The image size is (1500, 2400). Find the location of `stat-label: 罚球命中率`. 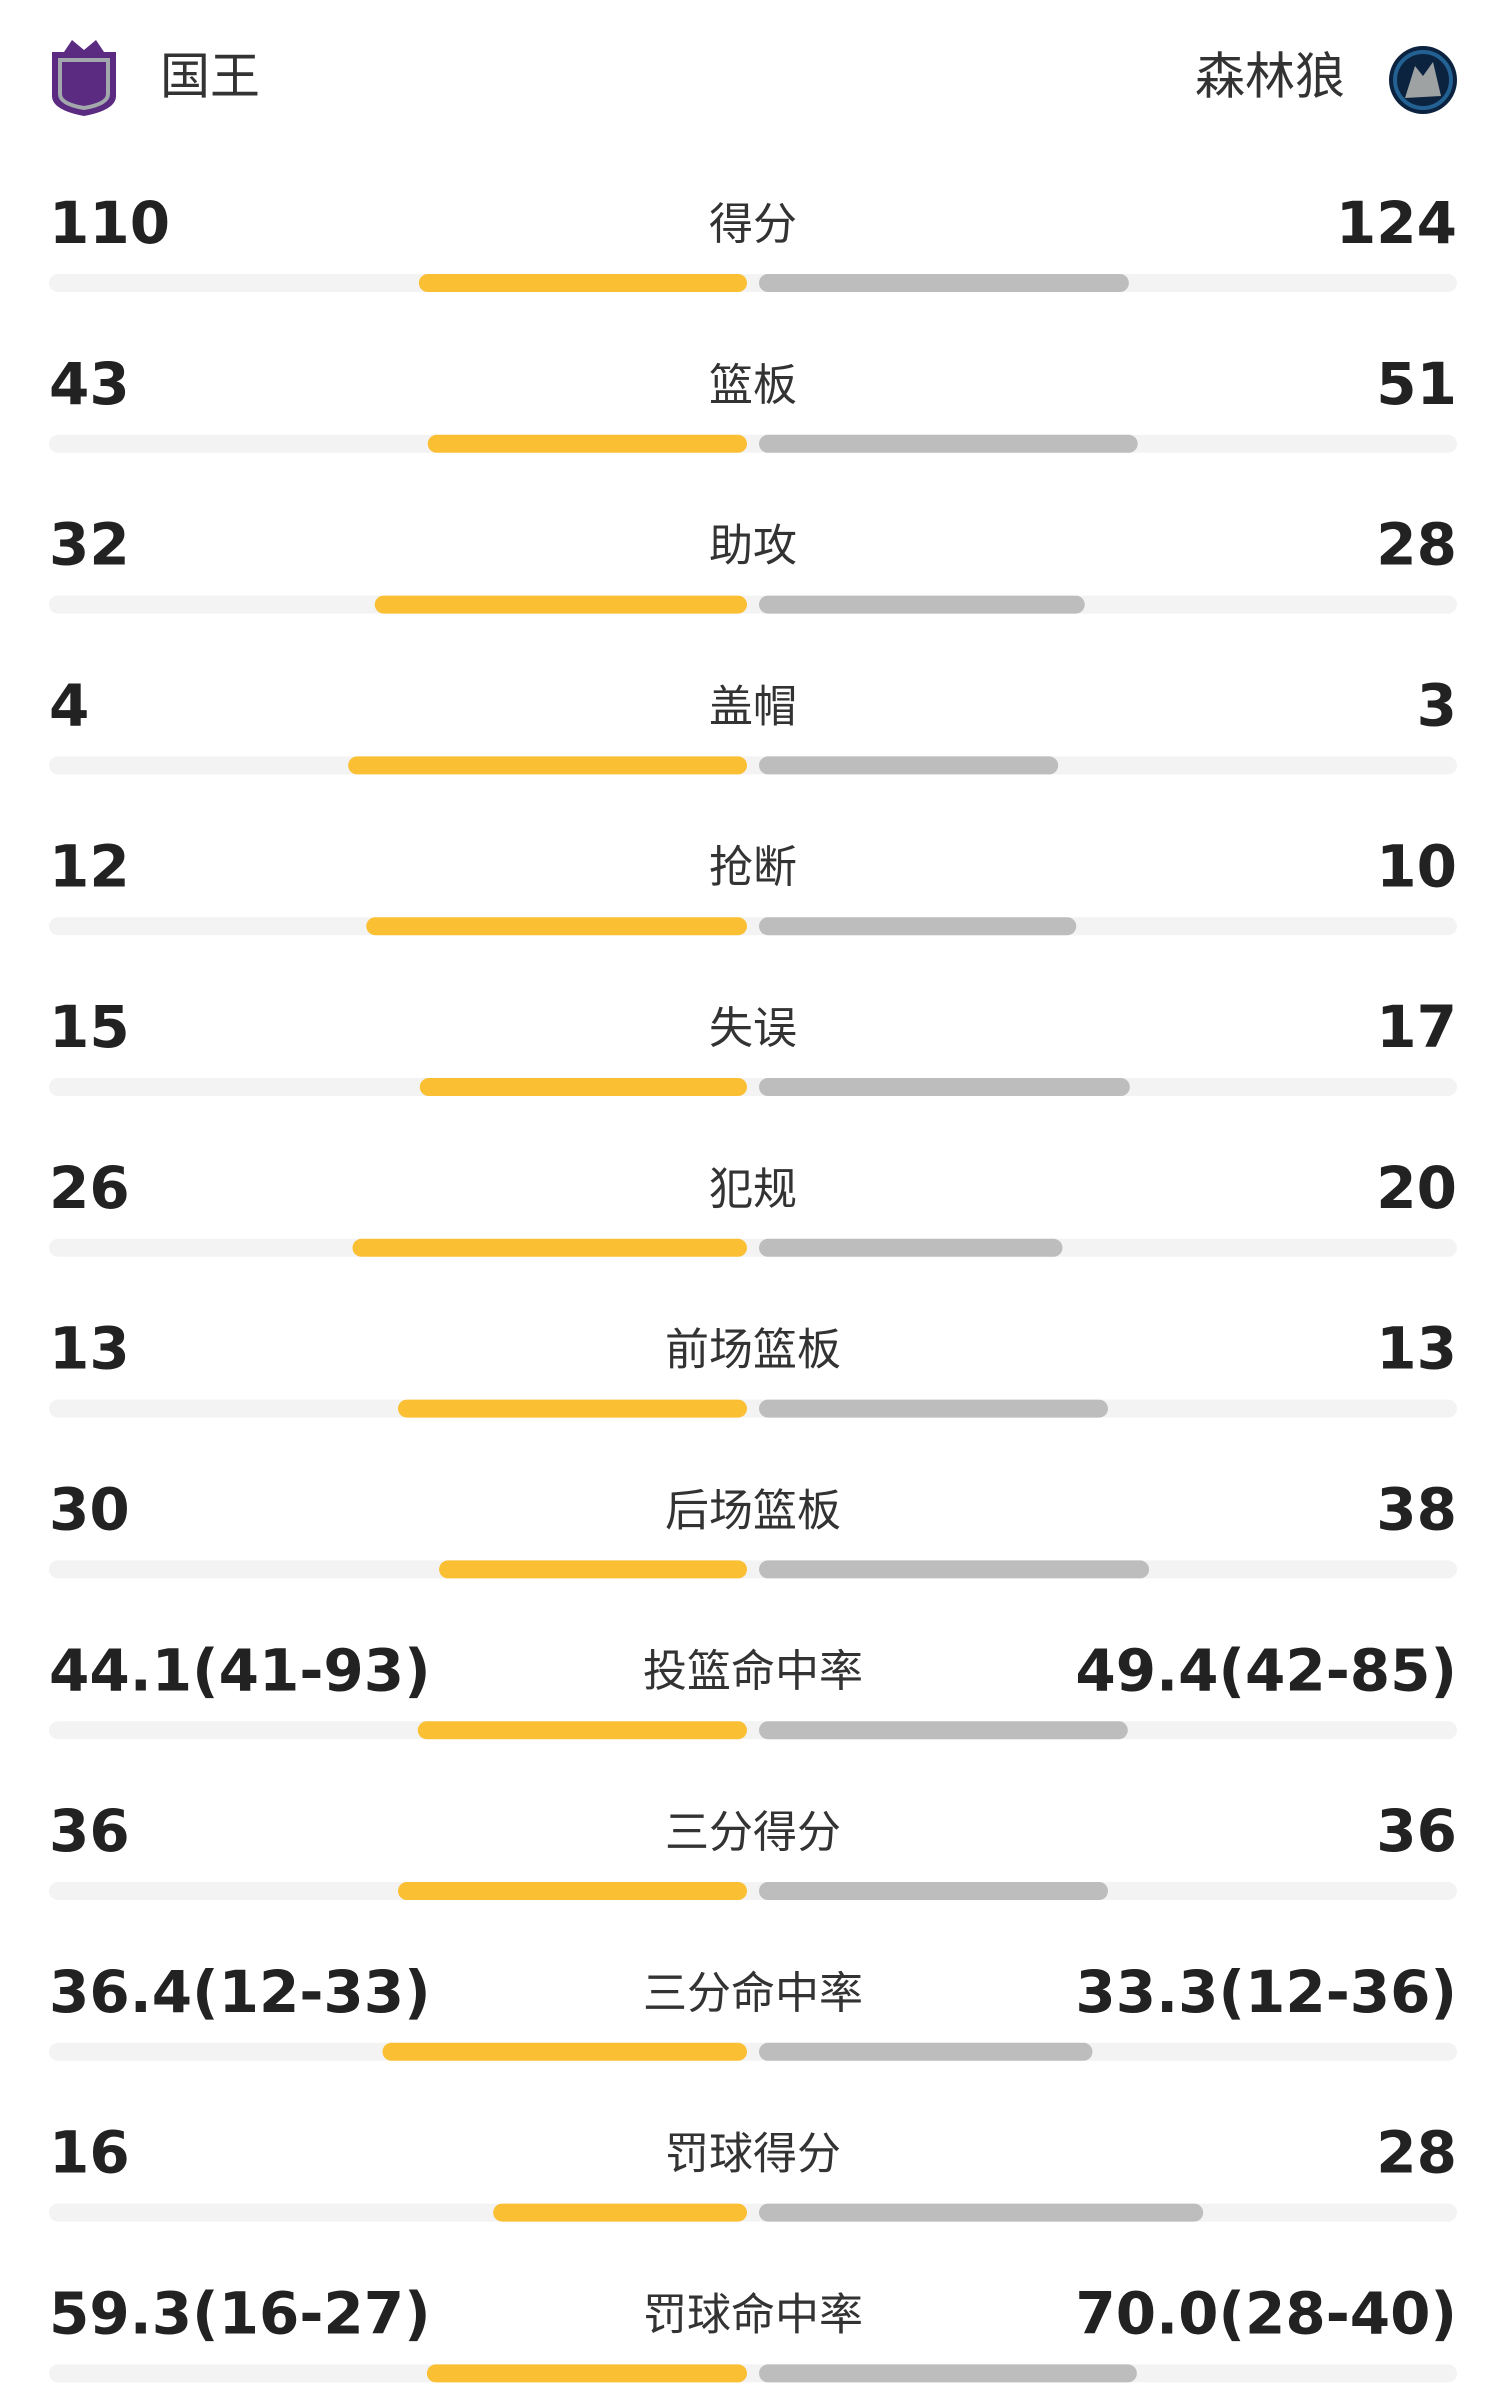

stat-label: 罚球命中率 is located at coordinates (753, 2314).